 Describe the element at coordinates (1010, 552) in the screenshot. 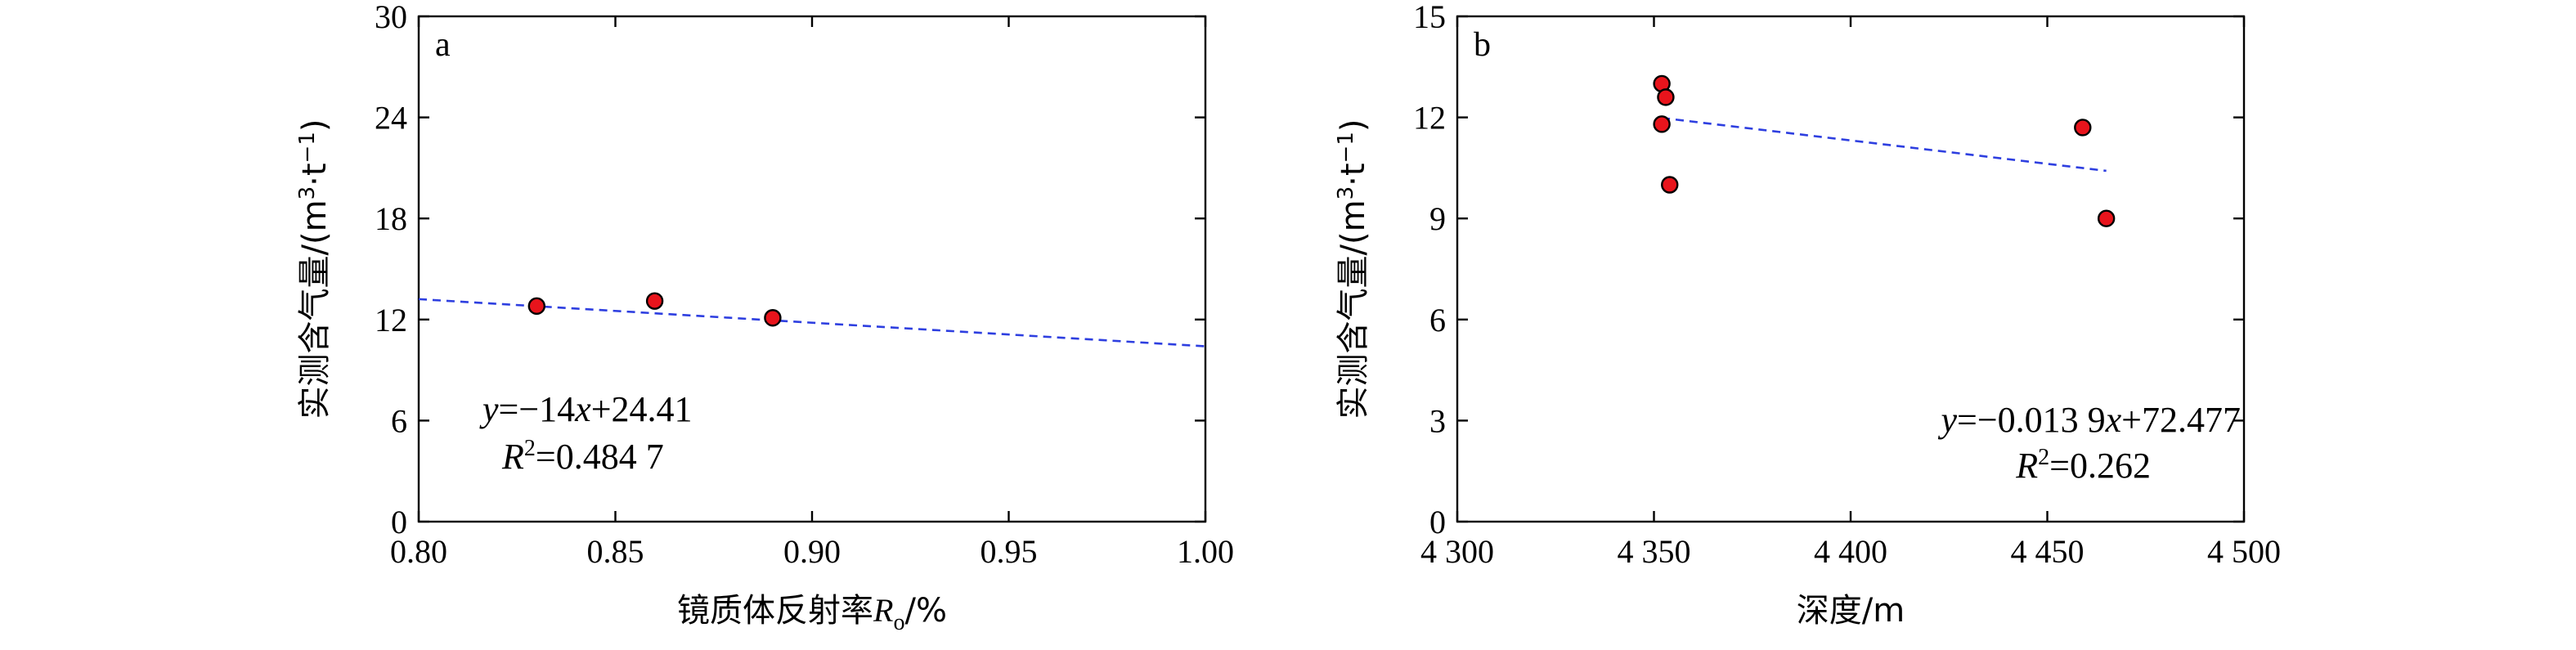

I see `x-tick-label: 0.95` at that location.